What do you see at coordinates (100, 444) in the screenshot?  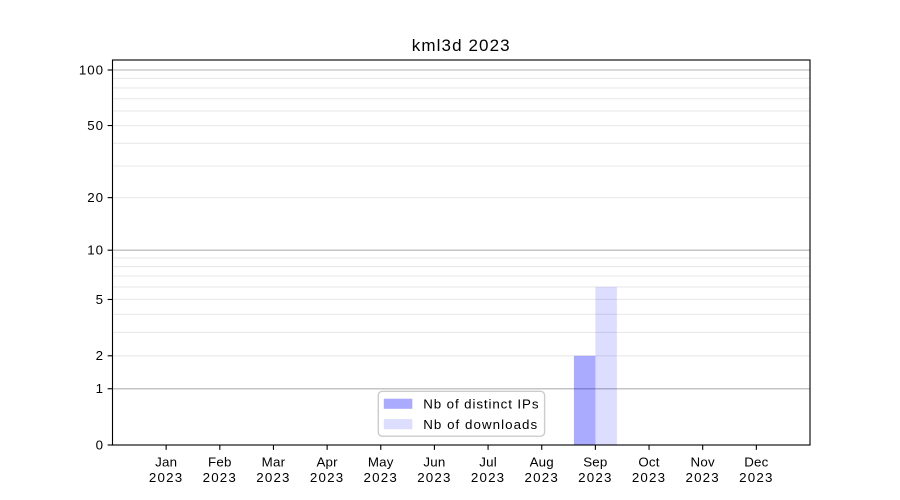 I see `svg-text: 0` at bounding box center [100, 444].